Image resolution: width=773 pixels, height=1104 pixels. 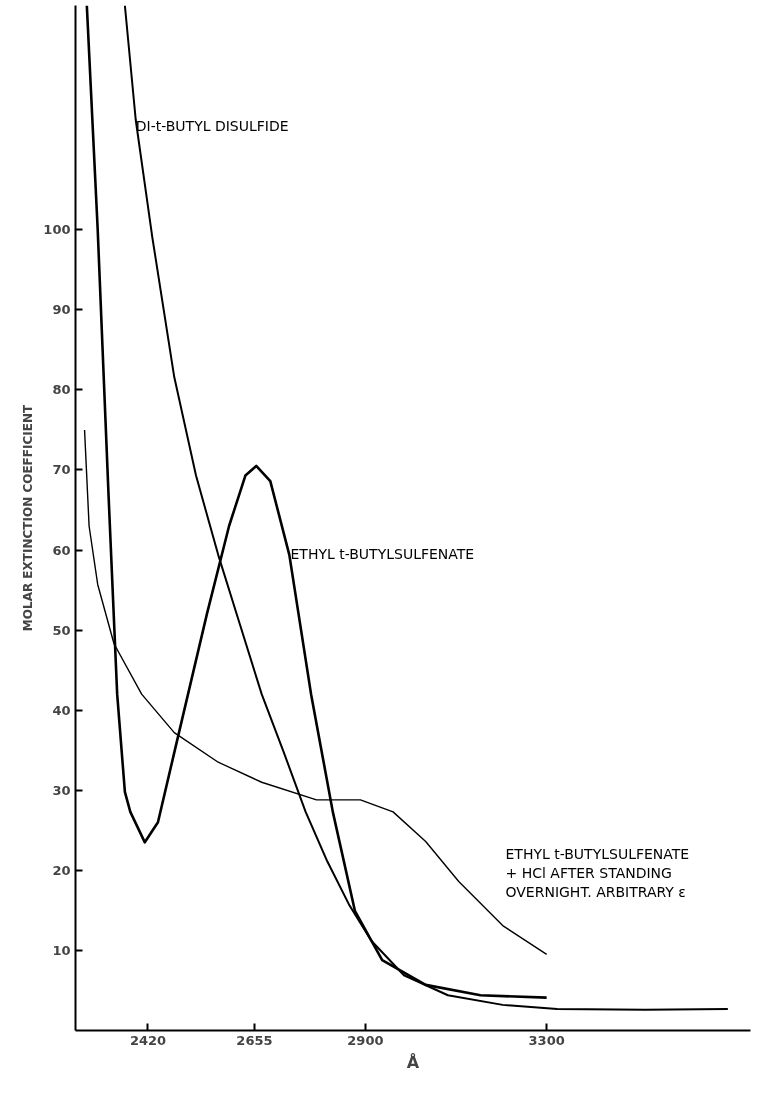 What do you see at coordinates (597, 872) in the screenshot?
I see `annotation: ETHYL t-BUTYLSULFENATE + HCl AFTER STANDING OVERNIGHT. ARBITRARY ε` at bounding box center [597, 872].